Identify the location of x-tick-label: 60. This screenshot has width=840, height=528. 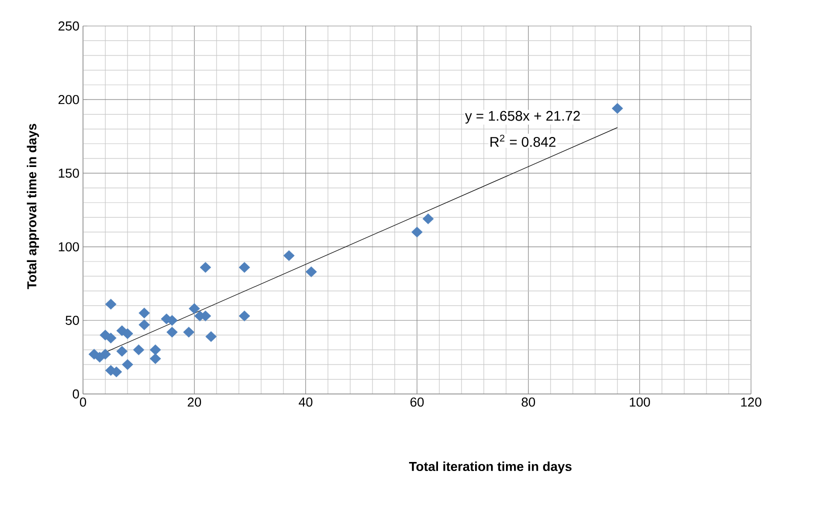
(417, 402).